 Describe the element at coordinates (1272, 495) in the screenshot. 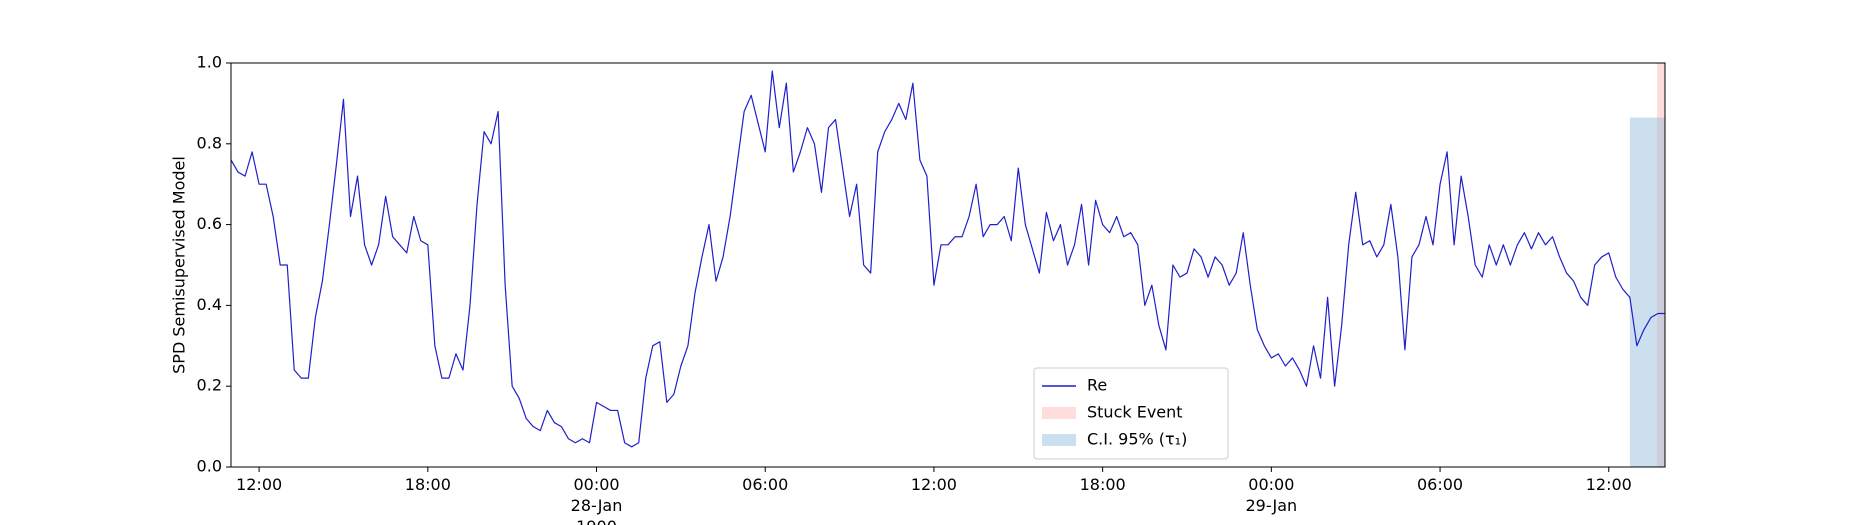

I see `x-tick-label: 00:00 29-Jan` at that location.